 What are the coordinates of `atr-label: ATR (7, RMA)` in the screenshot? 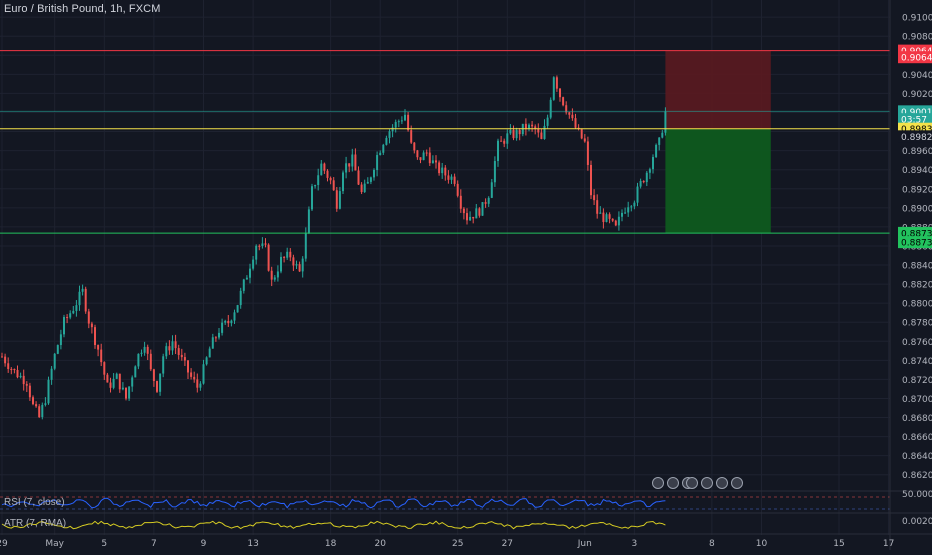 It's located at (35, 523).